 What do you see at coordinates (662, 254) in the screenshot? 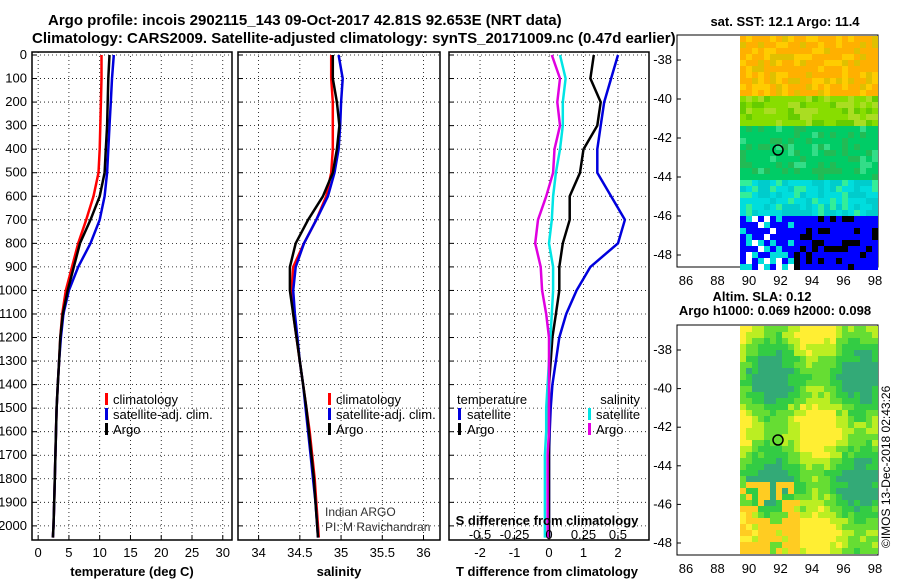
I see `latitude-tick-label: -48` at bounding box center [662, 254].